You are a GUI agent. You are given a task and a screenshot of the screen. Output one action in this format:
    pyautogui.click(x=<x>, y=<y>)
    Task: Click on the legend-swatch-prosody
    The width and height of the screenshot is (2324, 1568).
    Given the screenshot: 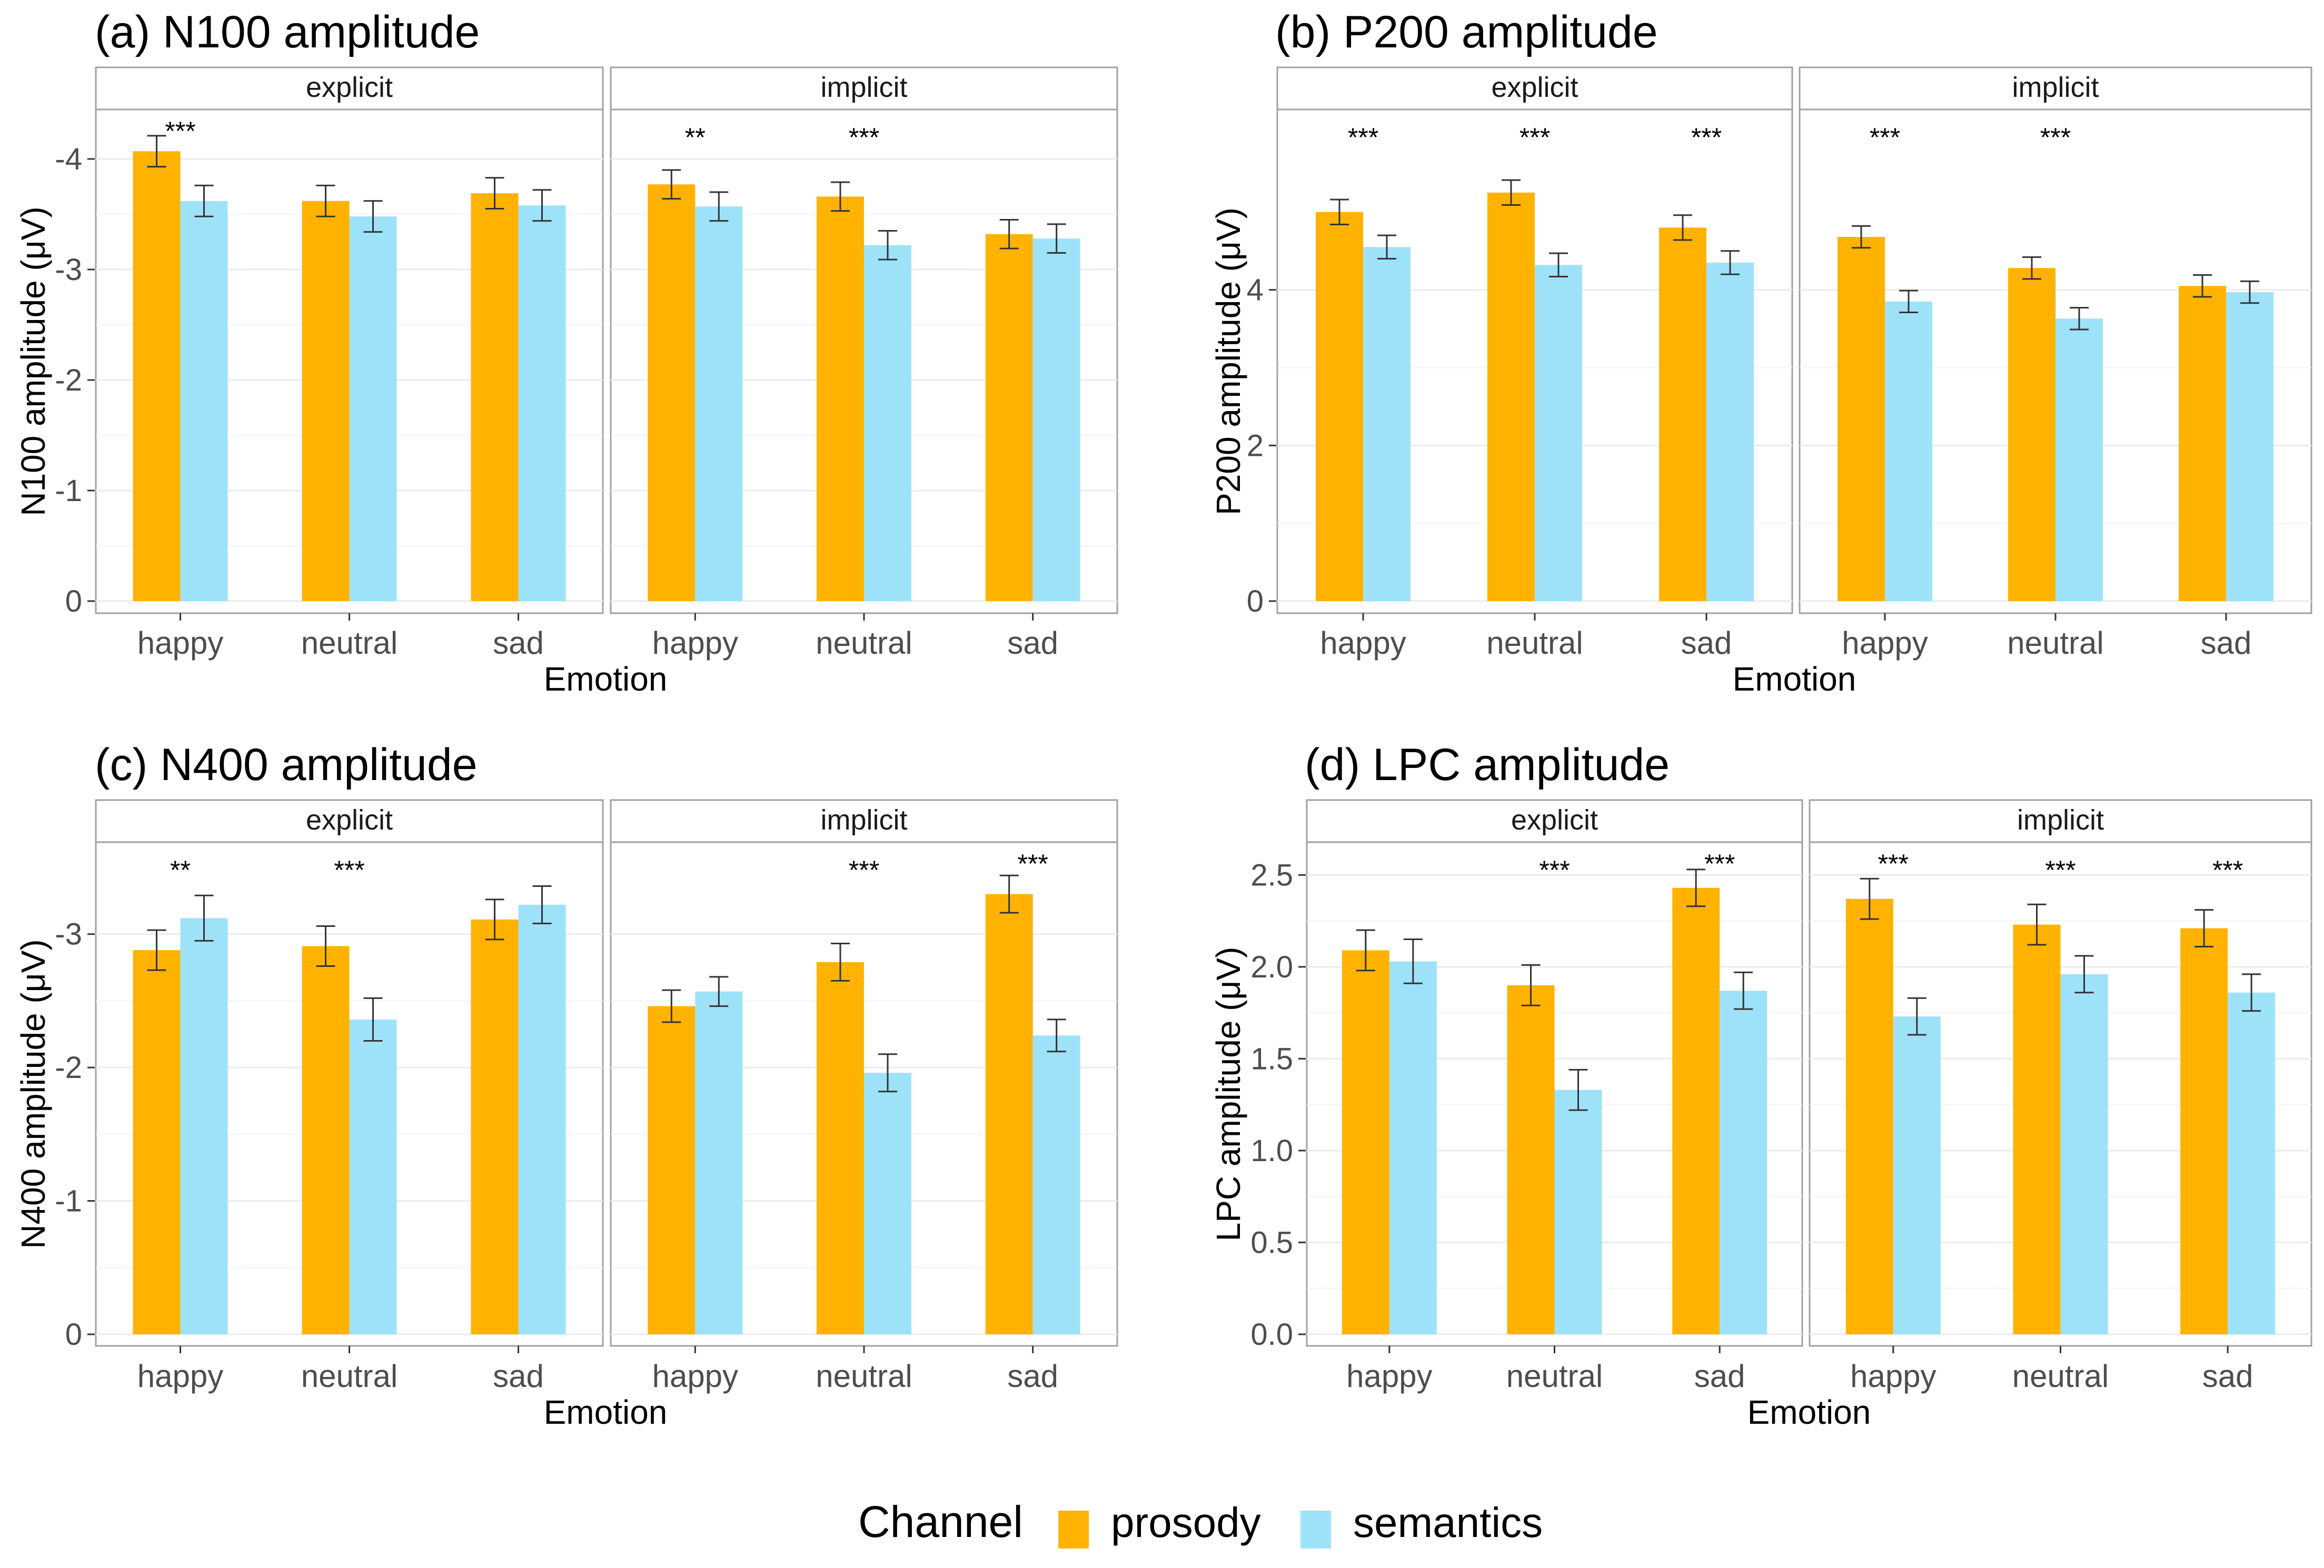 What is the action you would take?
    pyautogui.click(x=1073, y=1530)
    